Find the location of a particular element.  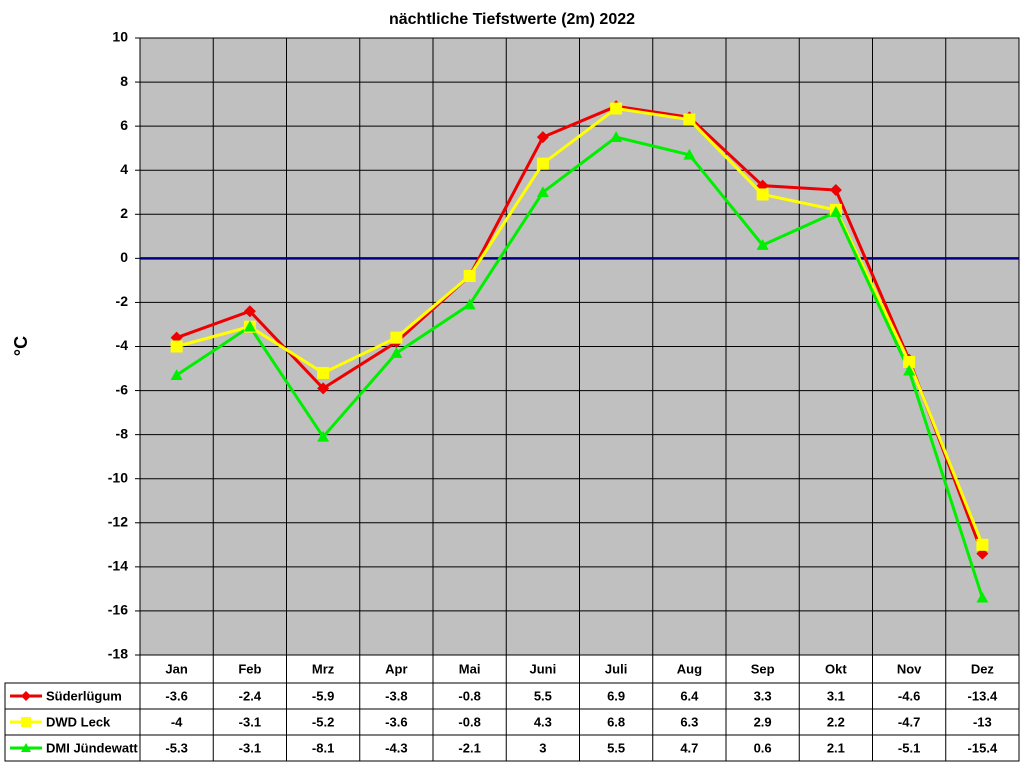

legend-label: Süderlügum is located at coordinates (84, 695).